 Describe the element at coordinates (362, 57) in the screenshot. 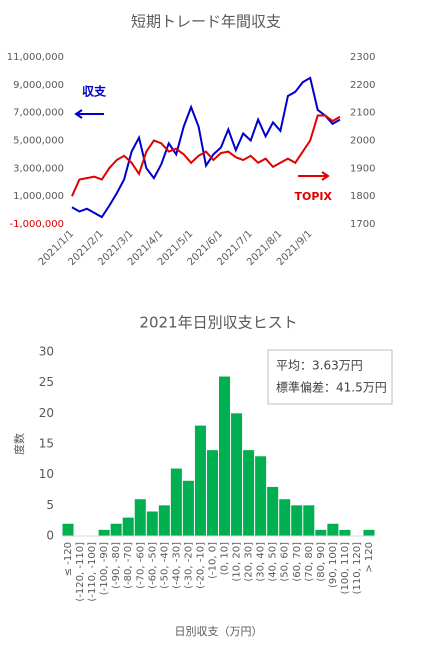

I see `y2-tick-label: 2300` at that location.